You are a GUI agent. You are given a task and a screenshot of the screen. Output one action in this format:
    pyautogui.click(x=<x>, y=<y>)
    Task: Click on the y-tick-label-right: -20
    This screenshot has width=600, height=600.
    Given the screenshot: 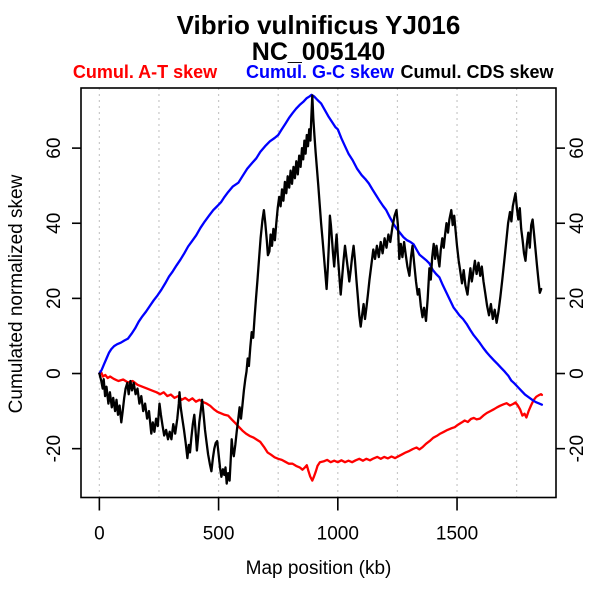 What is the action you would take?
    pyautogui.click(x=577, y=448)
    